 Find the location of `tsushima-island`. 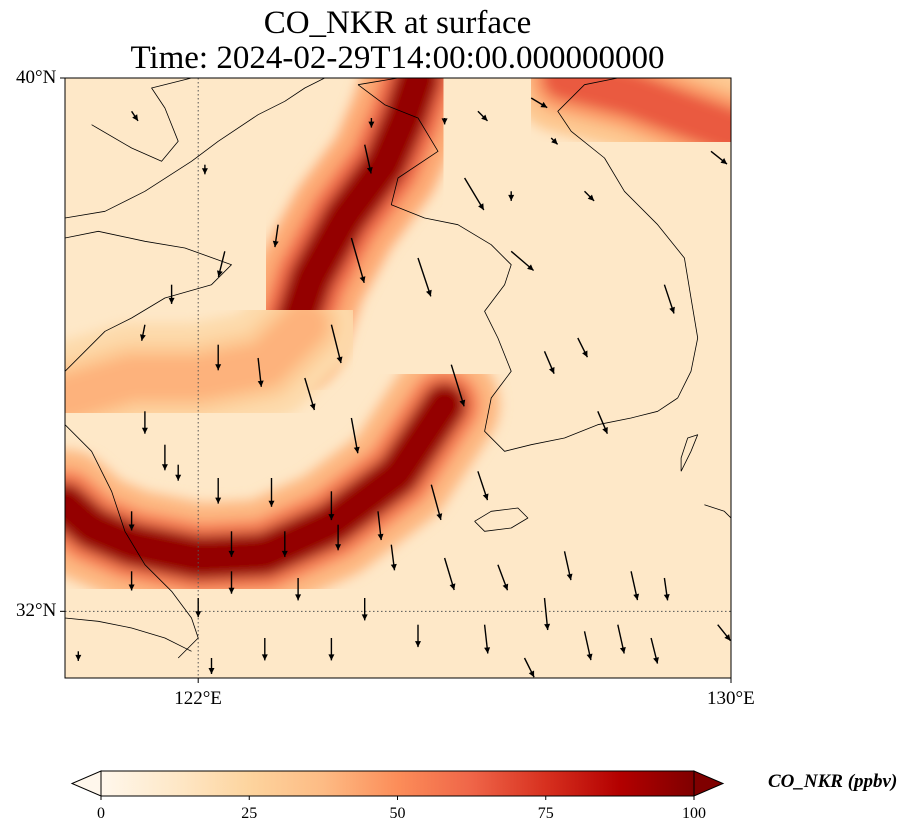

tsushima-island is located at coordinates (689, 453).